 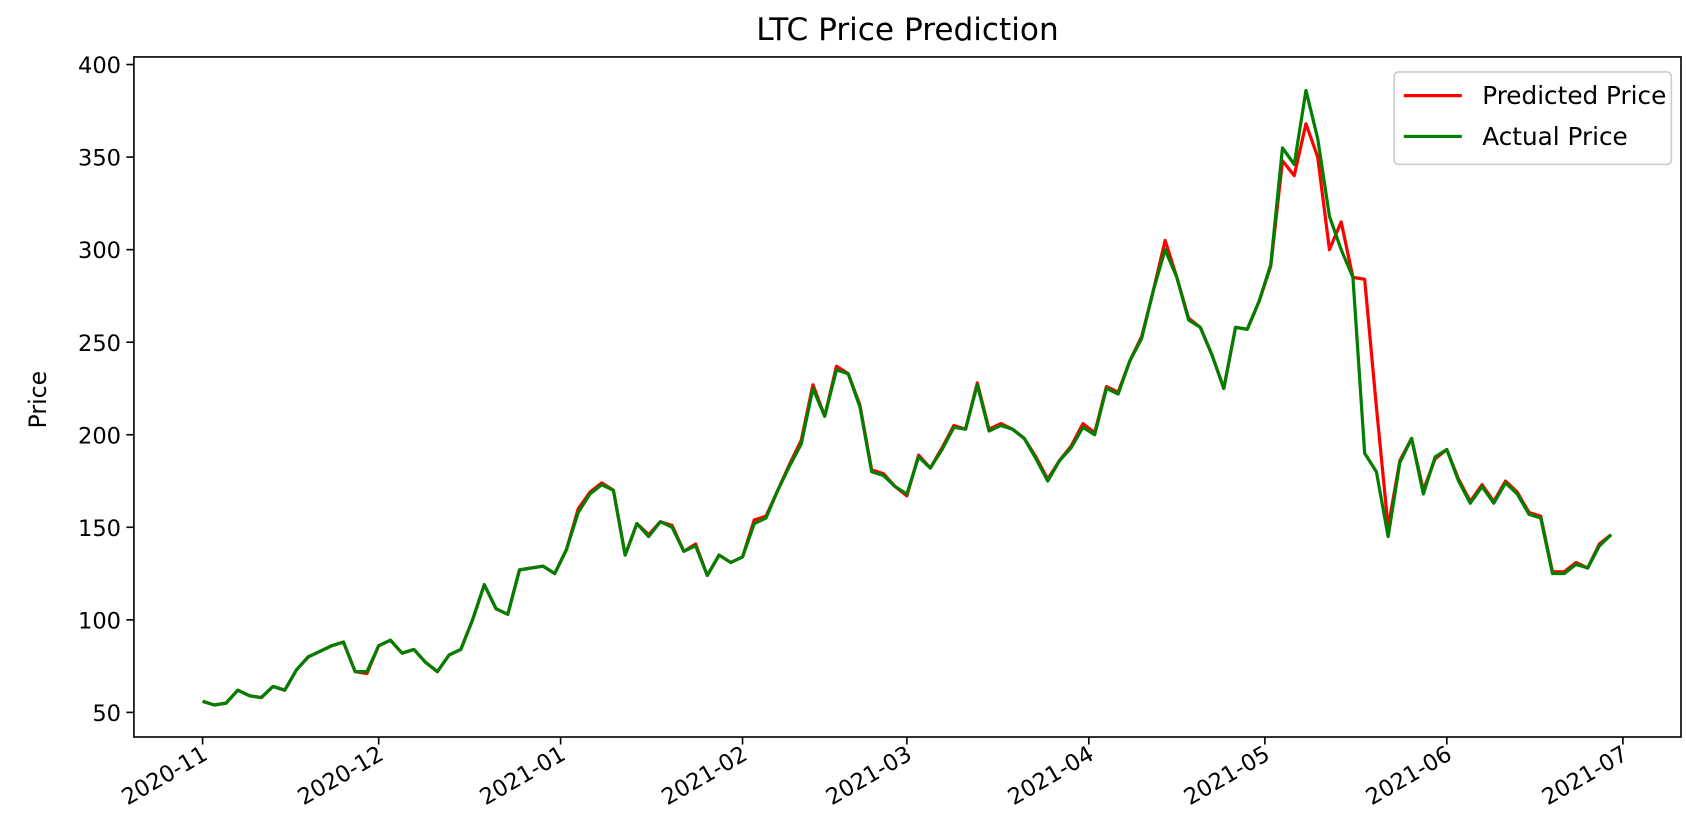 What do you see at coordinates (99, 621) in the screenshot?
I see `y-tick-label: 100` at bounding box center [99, 621].